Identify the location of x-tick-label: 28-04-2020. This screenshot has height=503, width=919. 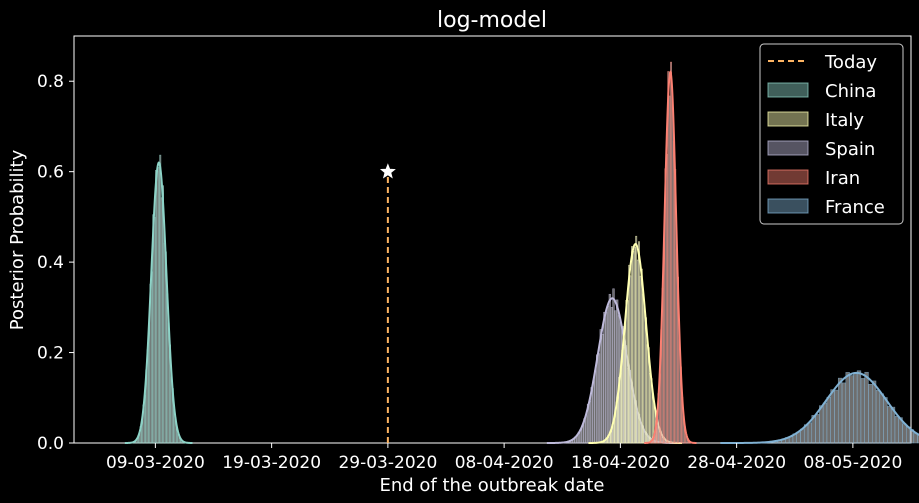
(736, 463).